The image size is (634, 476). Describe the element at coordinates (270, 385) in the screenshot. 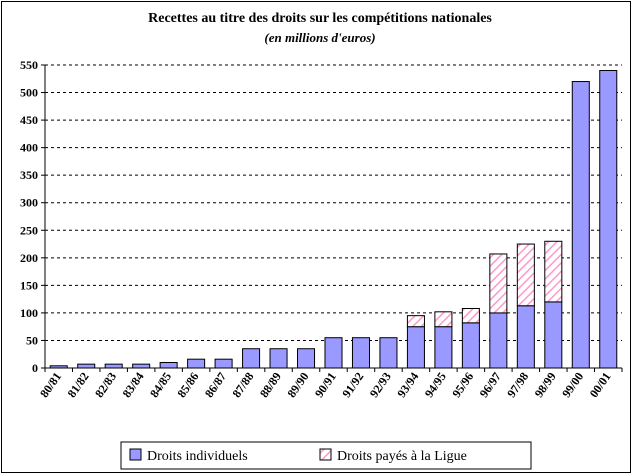

I see `x-tick-label: 88/89` at that location.